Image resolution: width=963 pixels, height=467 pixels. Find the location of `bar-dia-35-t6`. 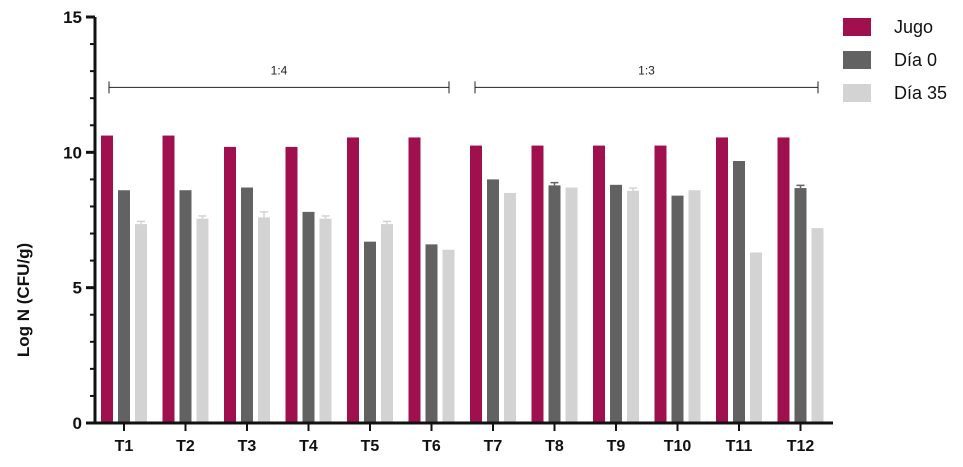

bar-dia-35-t6 is located at coordinates (448, 335).